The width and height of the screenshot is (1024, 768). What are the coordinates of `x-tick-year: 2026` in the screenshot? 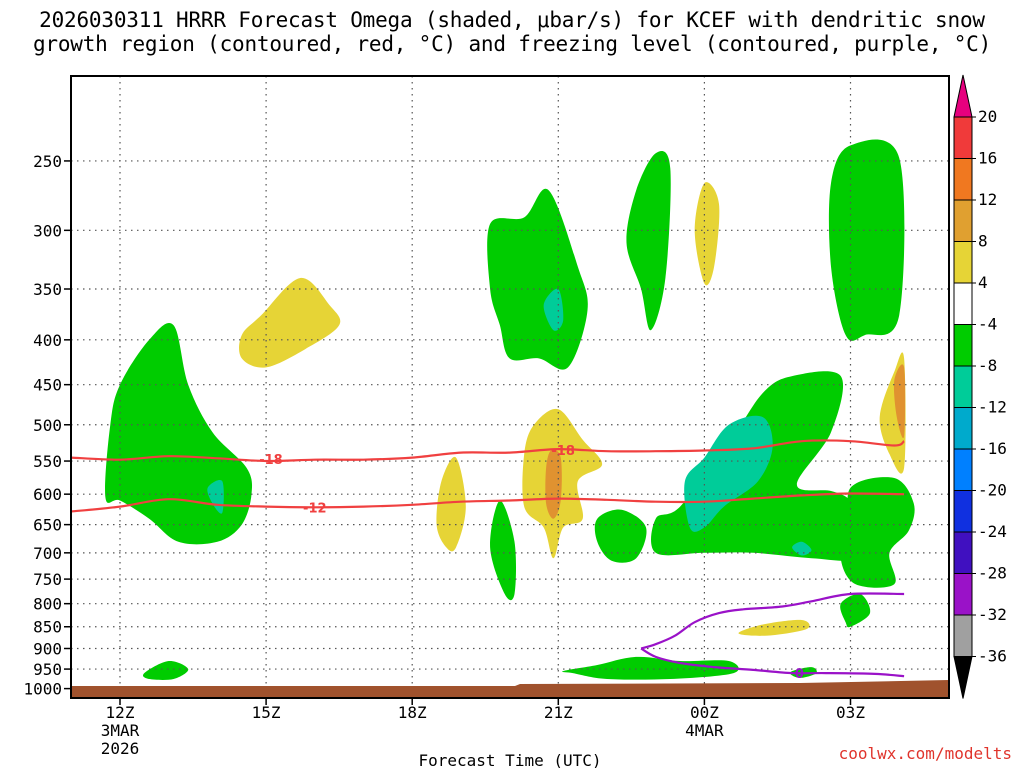 It's located at (120, 748).